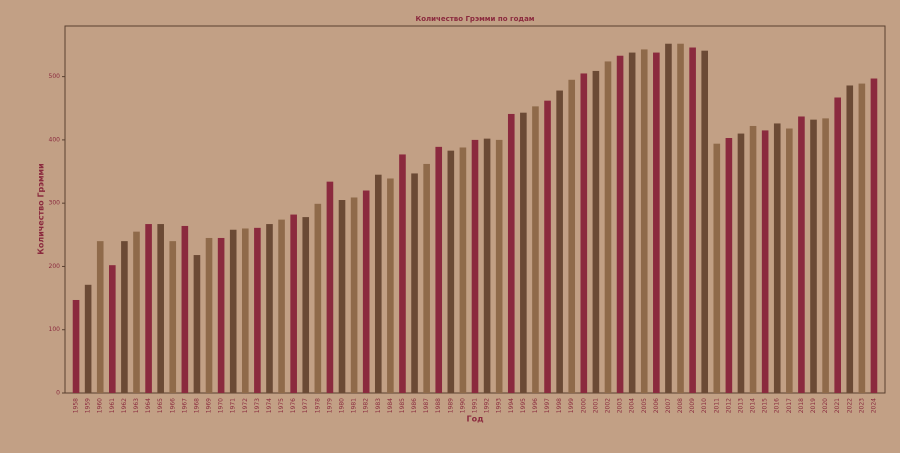 Image resolution: width=900 pixels, height=453 pixels. What do you see at coordinates (184, 405) in the screenshot?
I see `x-tick-label: 1967` at bounding box center [184, 405].